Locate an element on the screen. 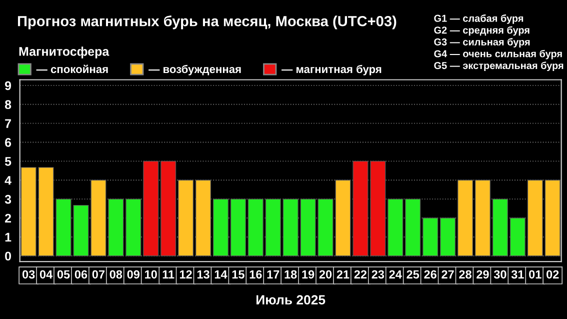  x-tick-label: 15 is located at coordinates (238, 274).